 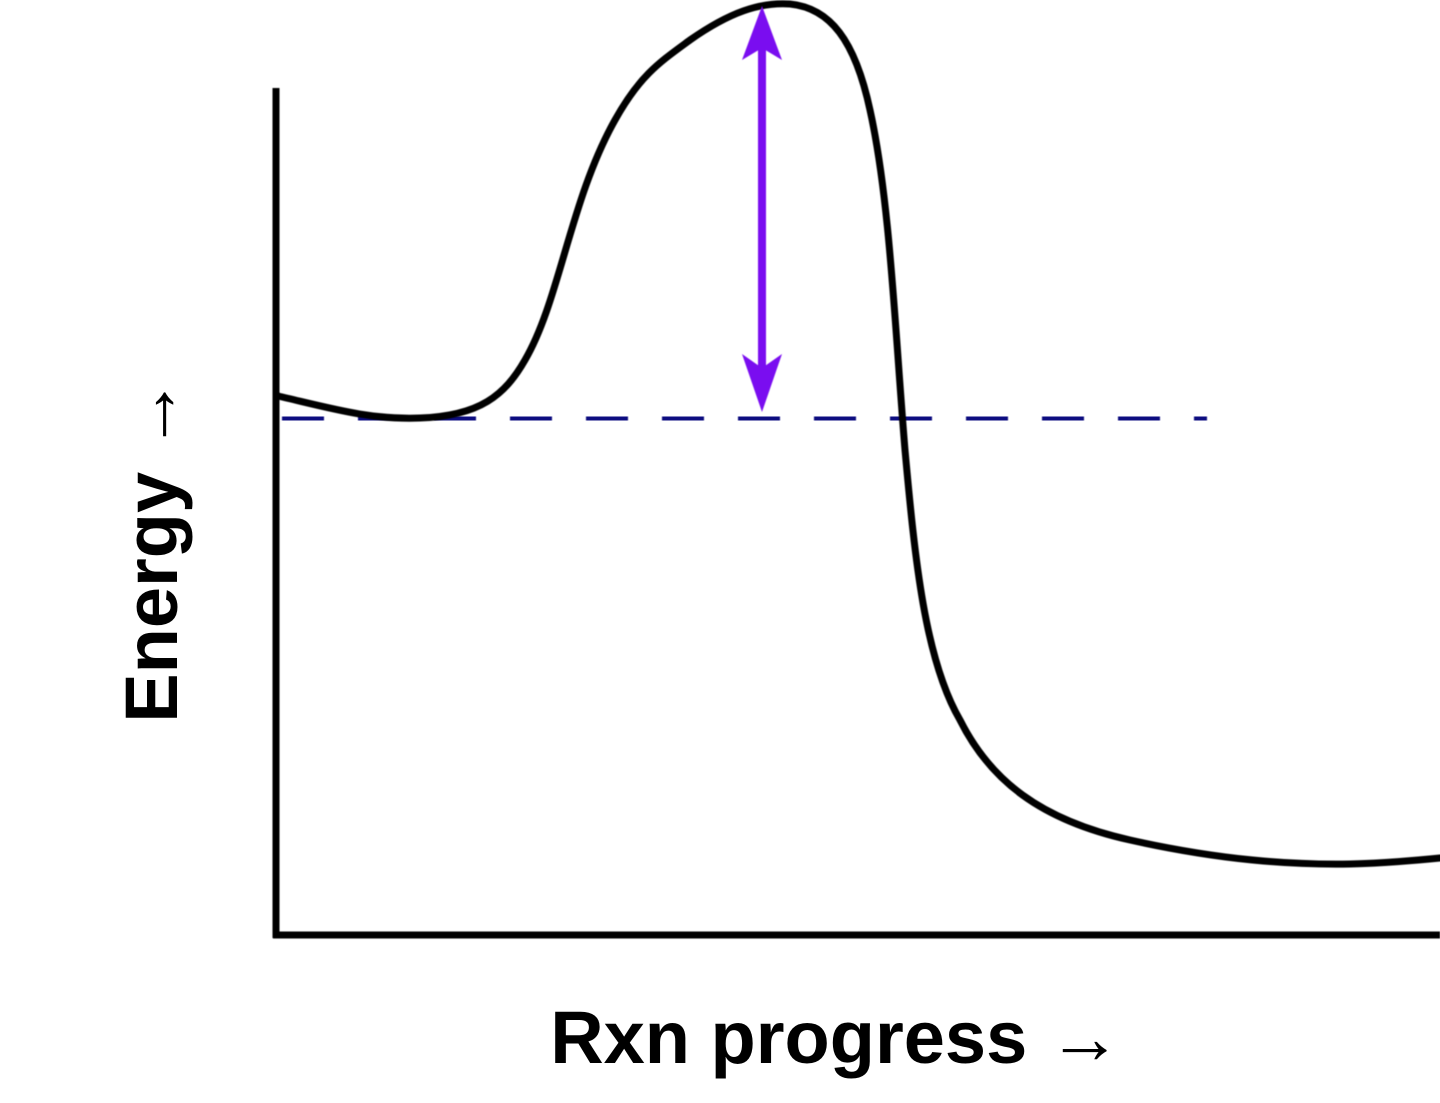 I want to click on activation-energy-arrow, so click(x=762, y=209).